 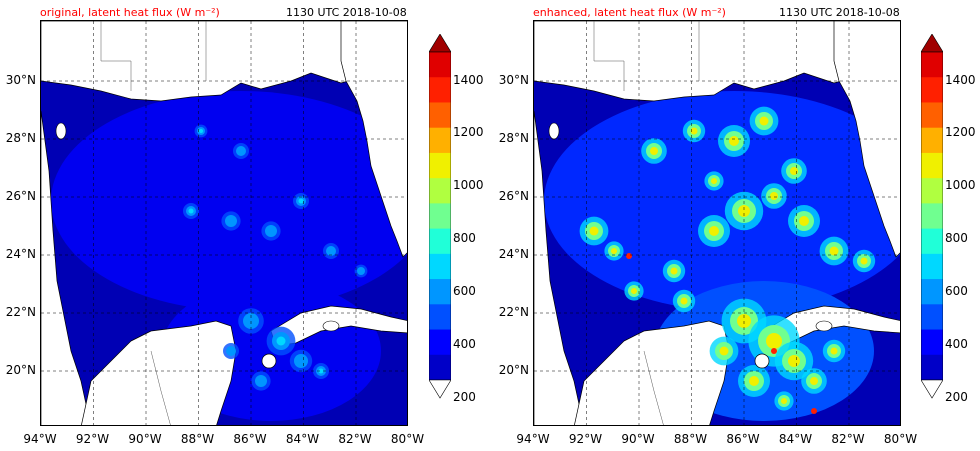 What do you see at coordinates (956, 397) in the screenshot?
I see `colorbar-tick-label: 200` at bounding box center [956, 397].